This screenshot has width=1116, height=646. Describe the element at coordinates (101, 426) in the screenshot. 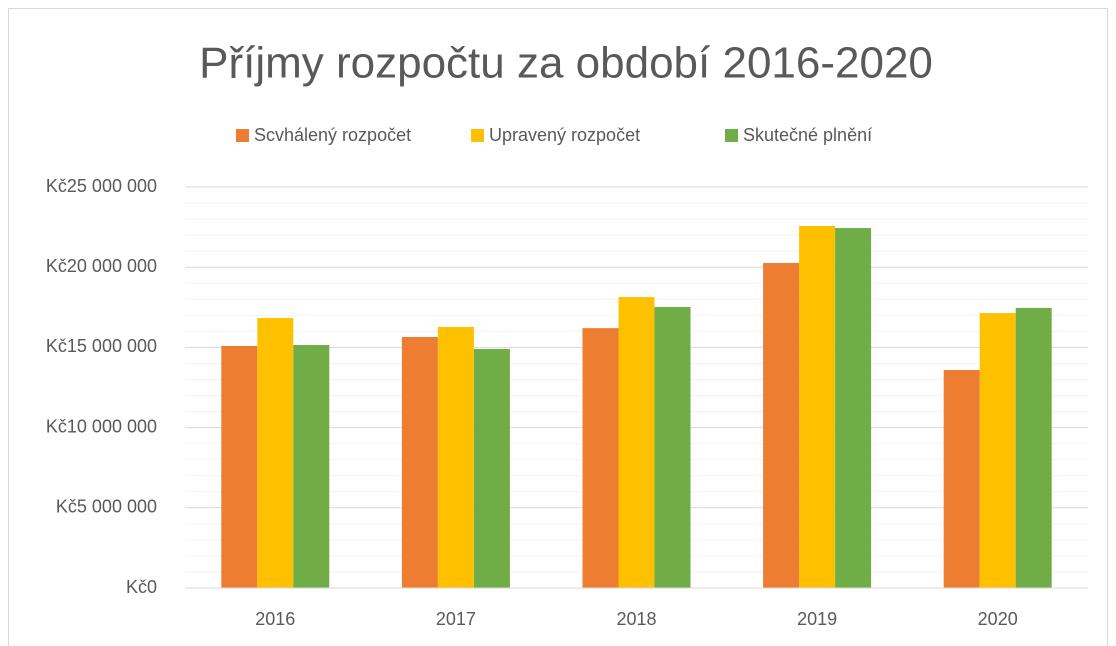

I see `y-tick-label: Kč10 000 000` at that location.